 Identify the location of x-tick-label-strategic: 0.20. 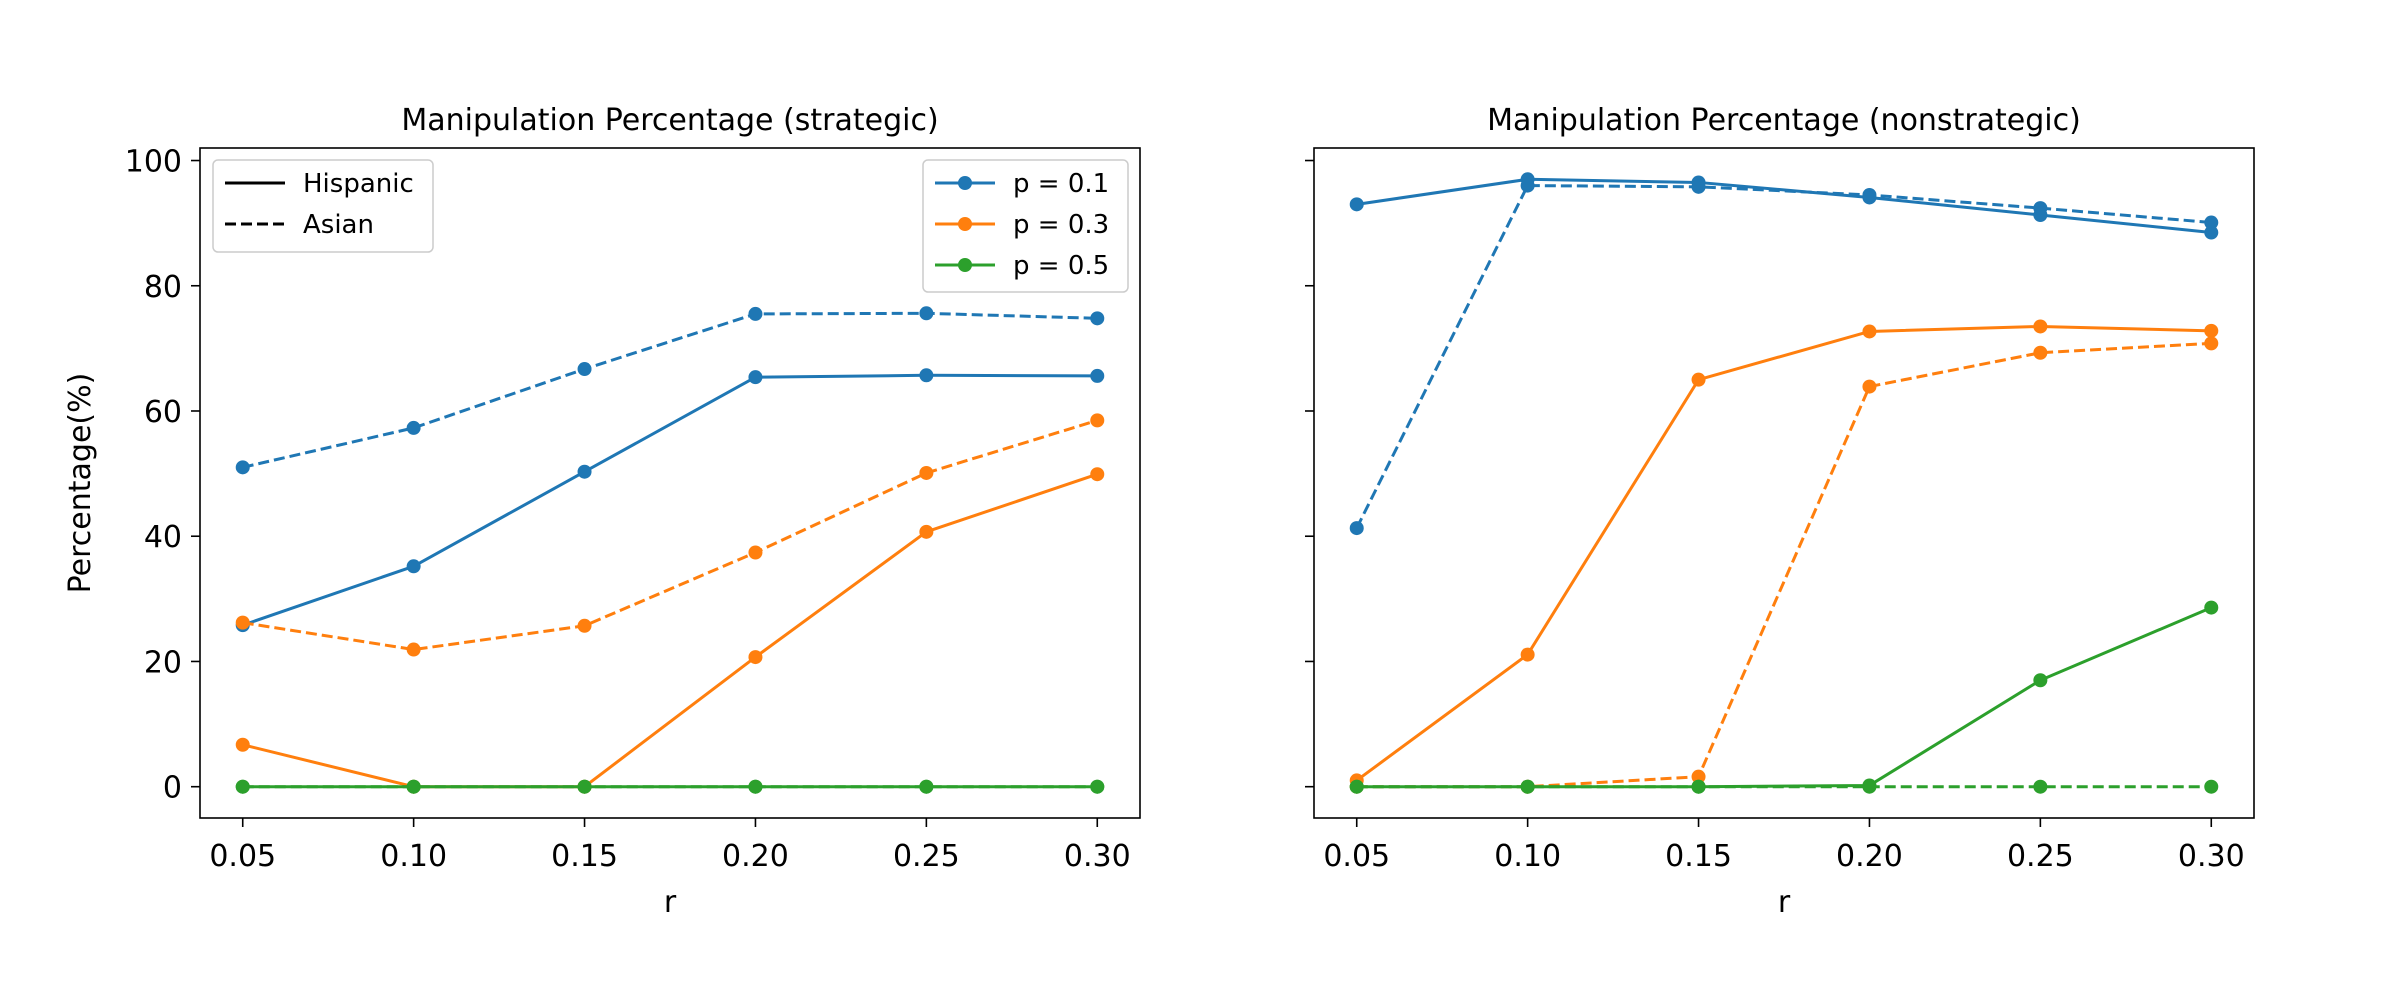
(755, 856).